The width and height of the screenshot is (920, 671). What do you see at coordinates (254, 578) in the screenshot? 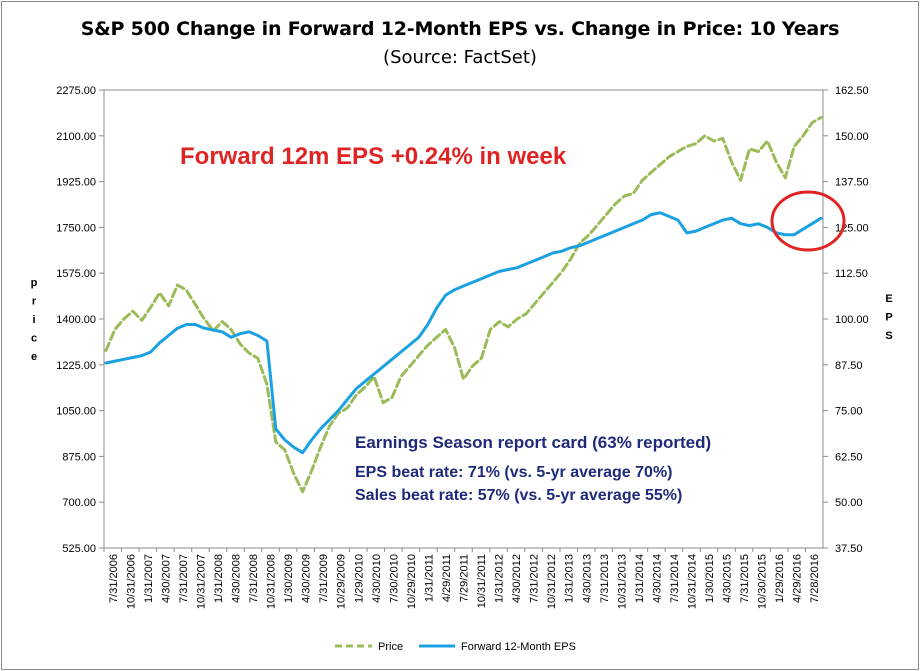
I see `x-tick-label: 7/31/2008` at bounding box center [254, 578].